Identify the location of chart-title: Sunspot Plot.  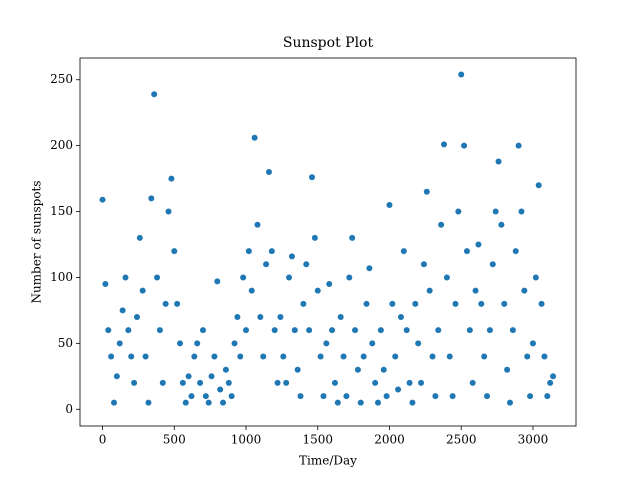
(328, 43).